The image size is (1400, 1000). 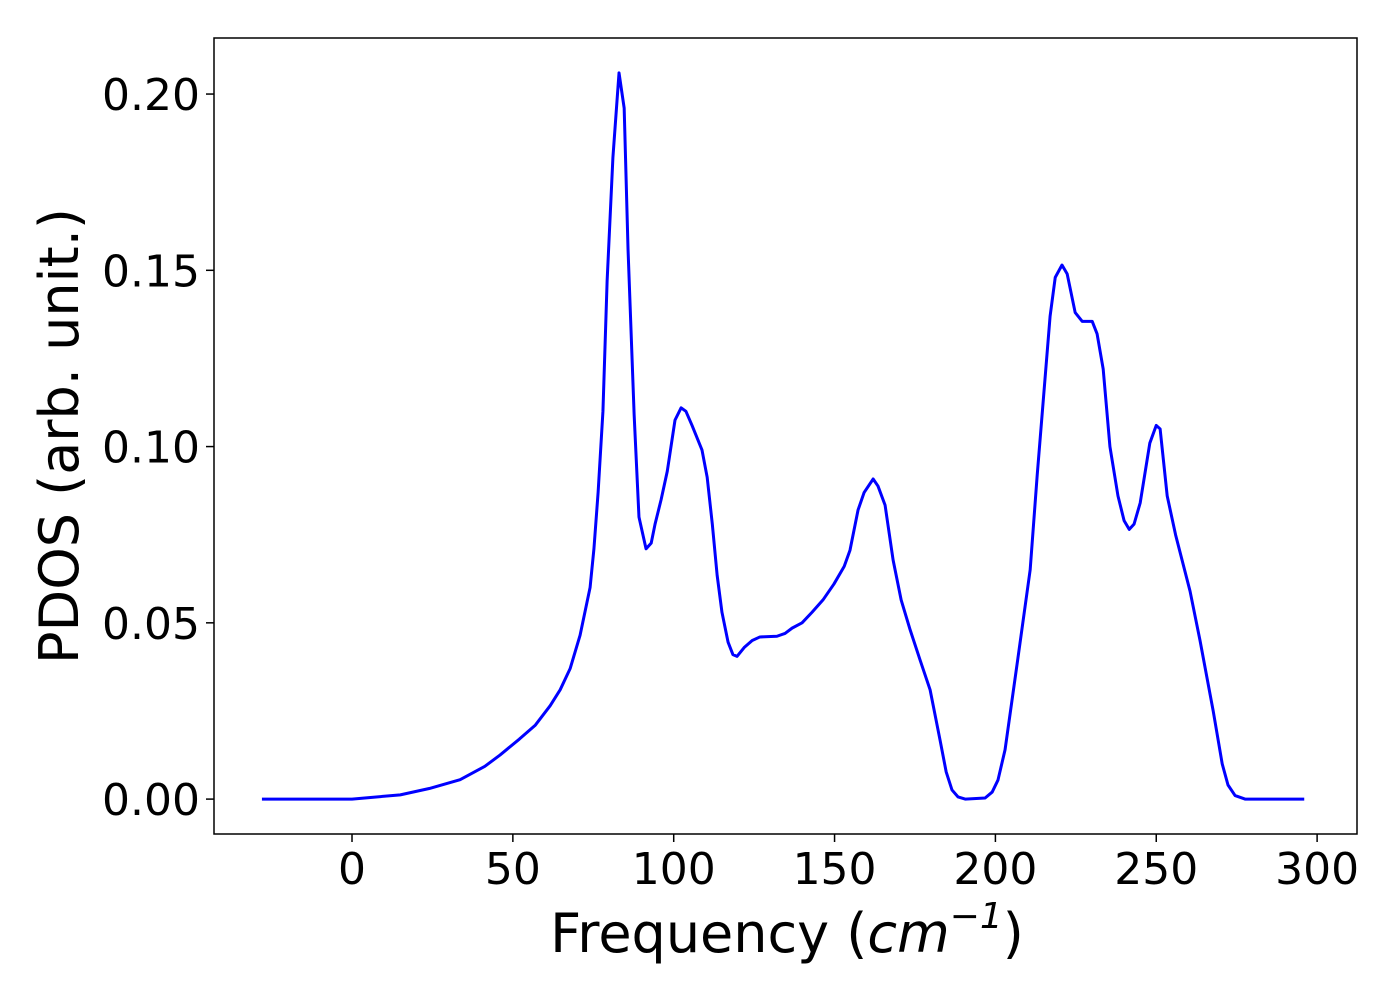 What do you see at coordinates (513, 869) in the screenshot?
I see `x-tick-label: 50` at bounding box center [513, 869].